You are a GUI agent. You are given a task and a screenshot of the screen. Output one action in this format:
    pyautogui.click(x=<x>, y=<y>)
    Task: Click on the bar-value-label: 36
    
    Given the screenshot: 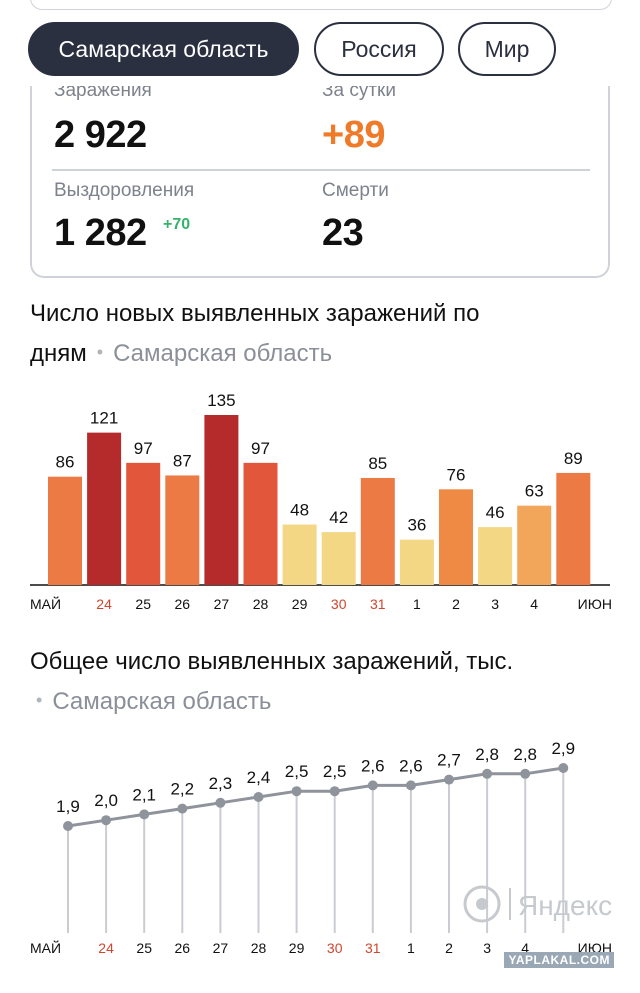 What is the action you would take?
    pyautogui.click(x=416, y=525)
    